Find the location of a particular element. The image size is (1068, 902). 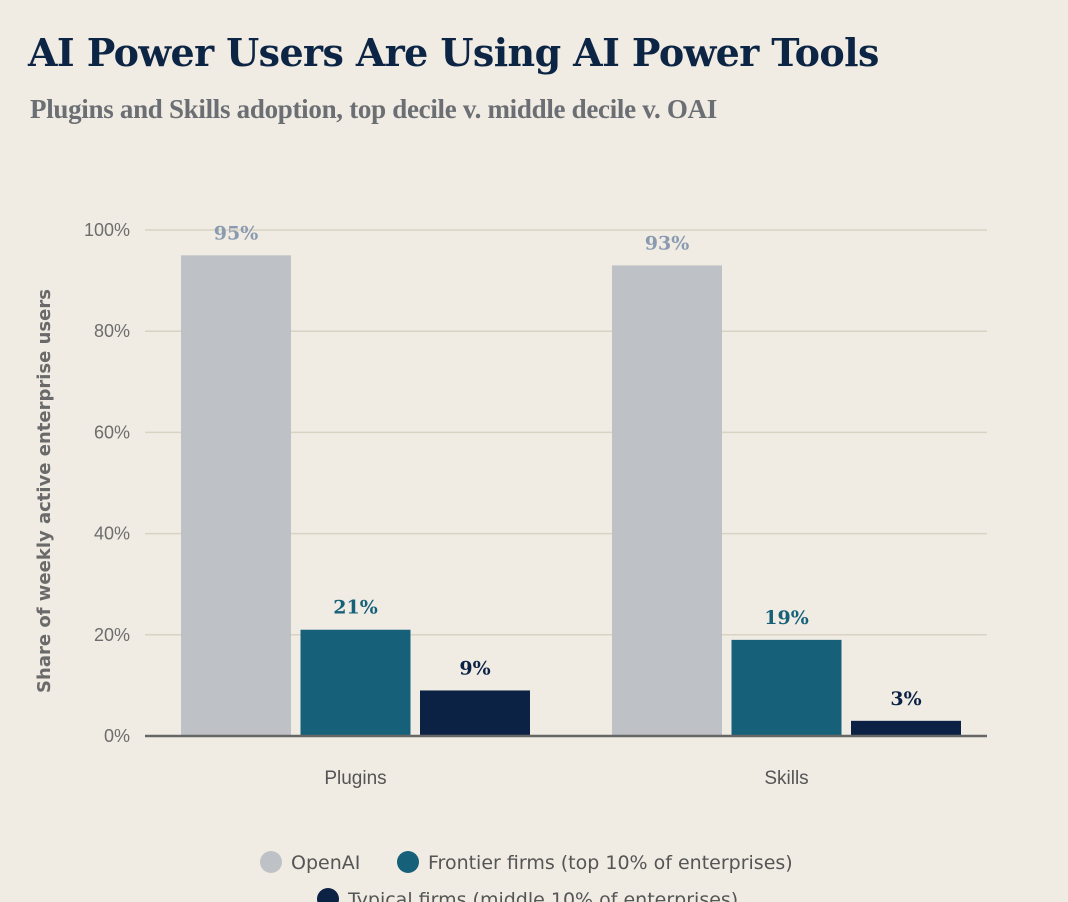

y-tick-label: 80% is located at coordinates (112, 331).